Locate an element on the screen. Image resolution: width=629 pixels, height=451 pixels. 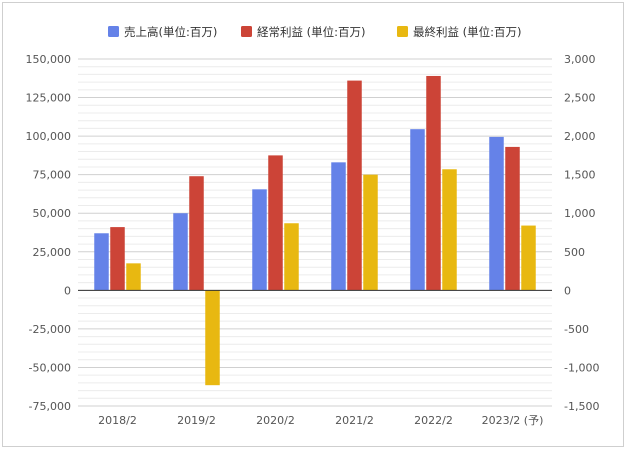
x-axis-ticks: 2018/2 2019/2 2020/2 2021/2 2022/2 2023/2 (予) is located at coordinates (320, 420).